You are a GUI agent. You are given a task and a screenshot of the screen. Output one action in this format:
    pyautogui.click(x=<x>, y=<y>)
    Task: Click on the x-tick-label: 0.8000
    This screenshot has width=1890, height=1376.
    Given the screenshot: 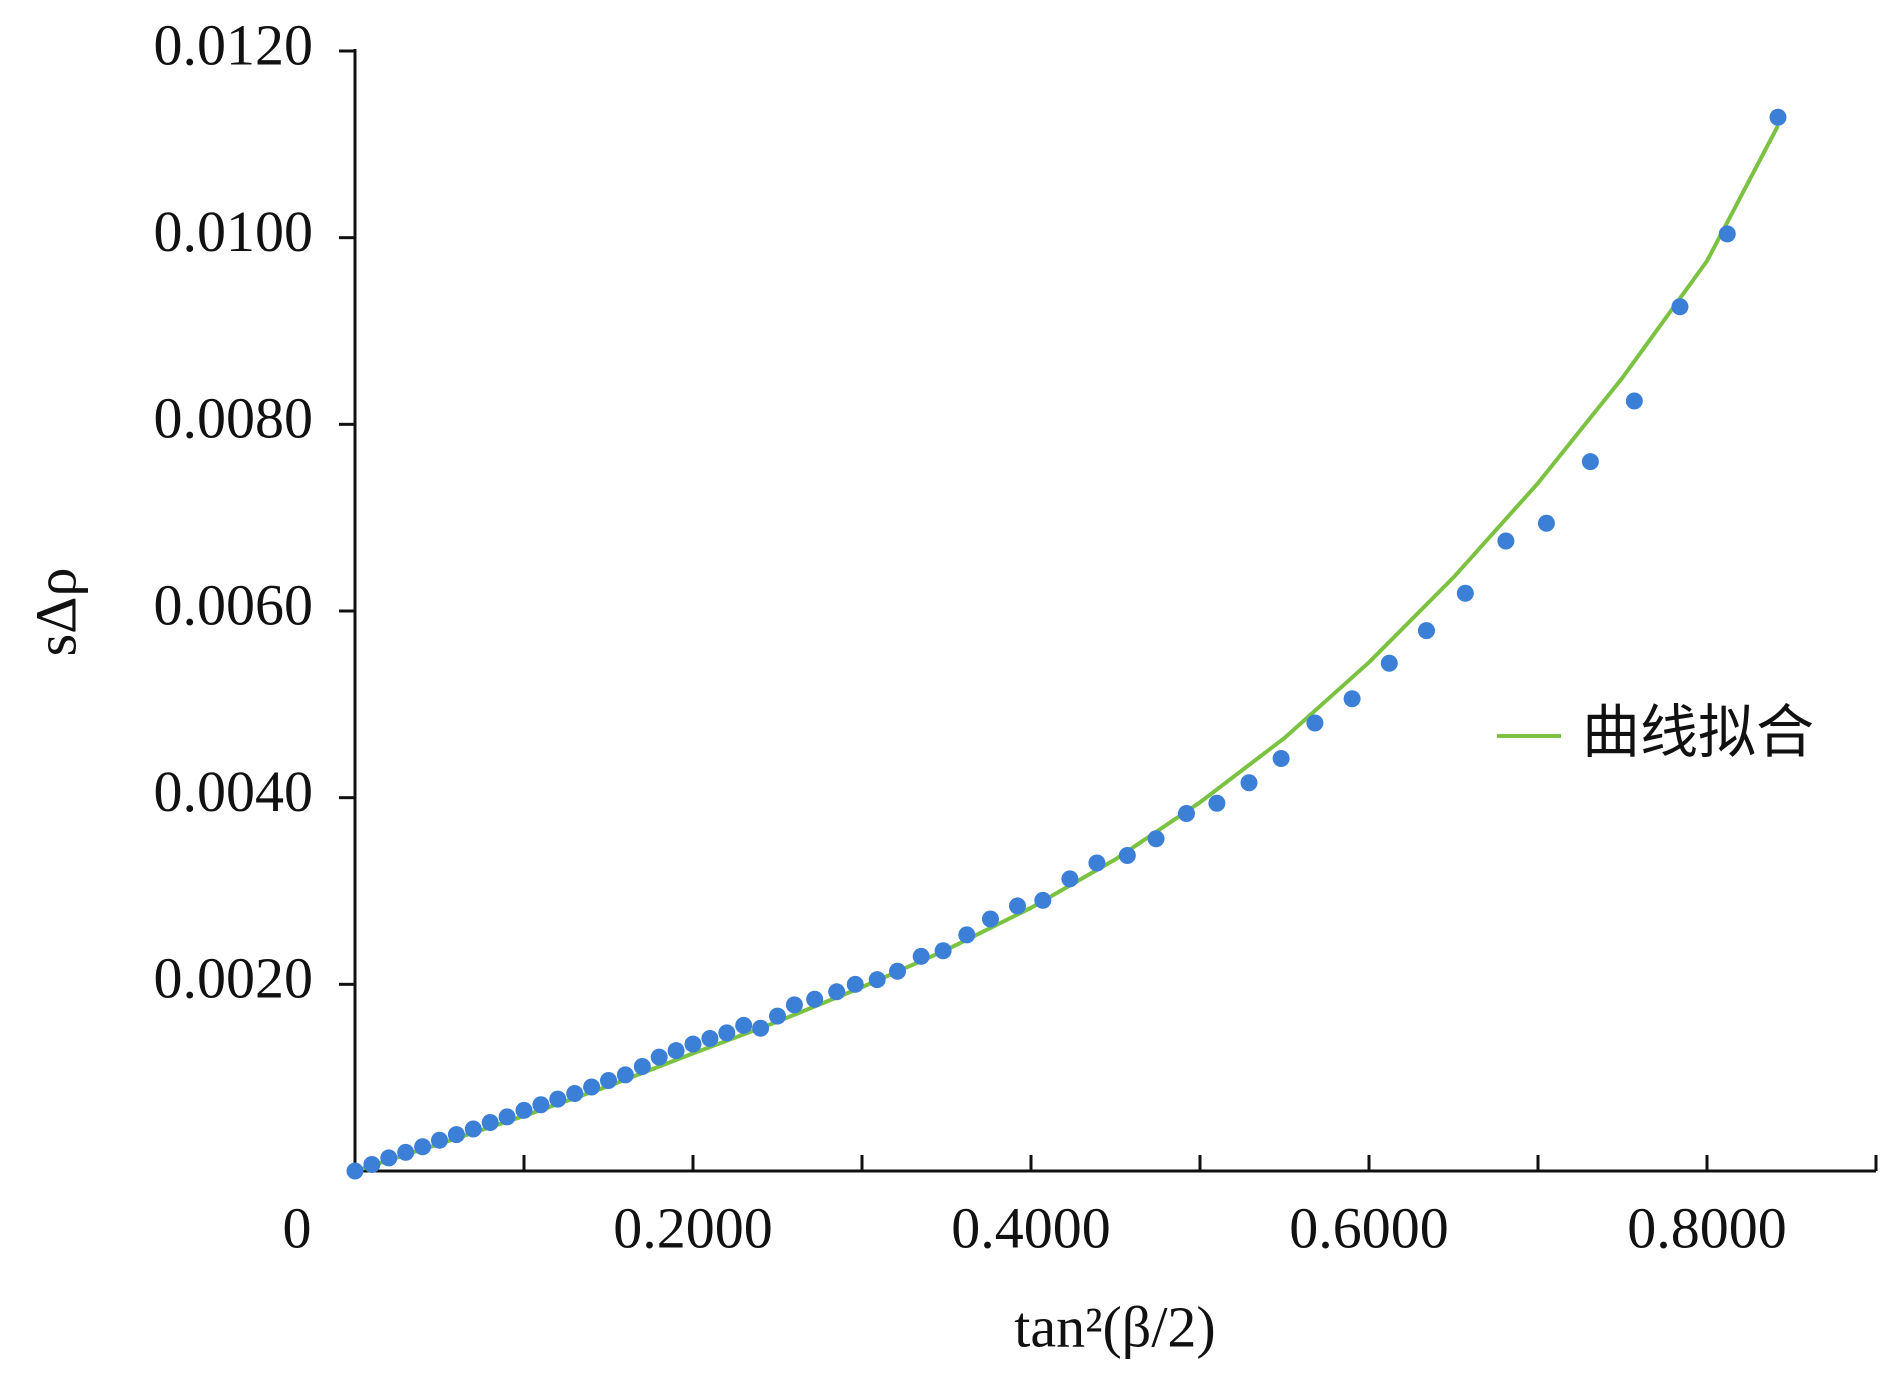 What is the action you would take?
    pyautogui.click(x=1707, y=1227)
    